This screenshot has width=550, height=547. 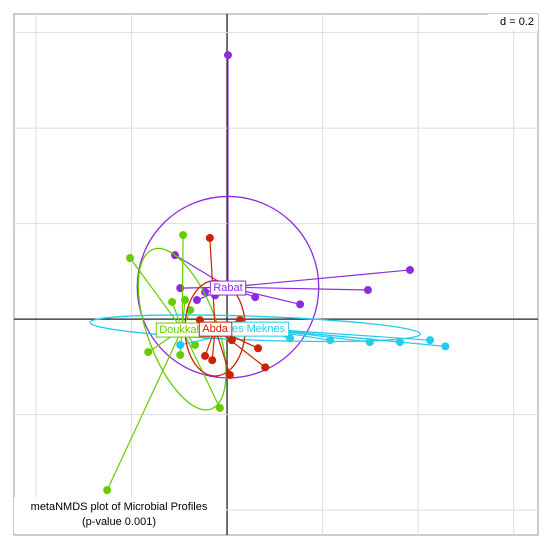 What do you see at coordinates (119, 522) in the screenshot?
I see `chart-subtitle: (p-value 0.001)` at bounding box center [119, 522].